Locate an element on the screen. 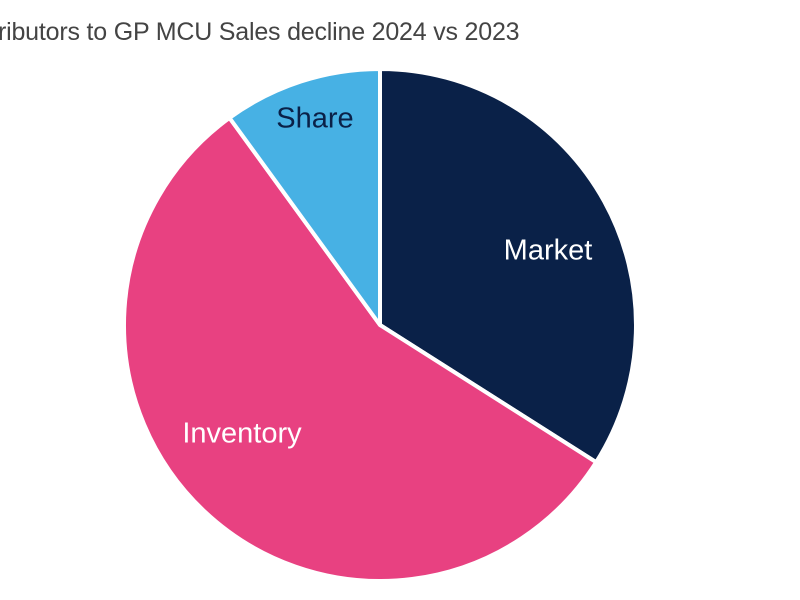 This screenshot has width=800, height=600. pie-slice-share is located at coordinates (304, 197).